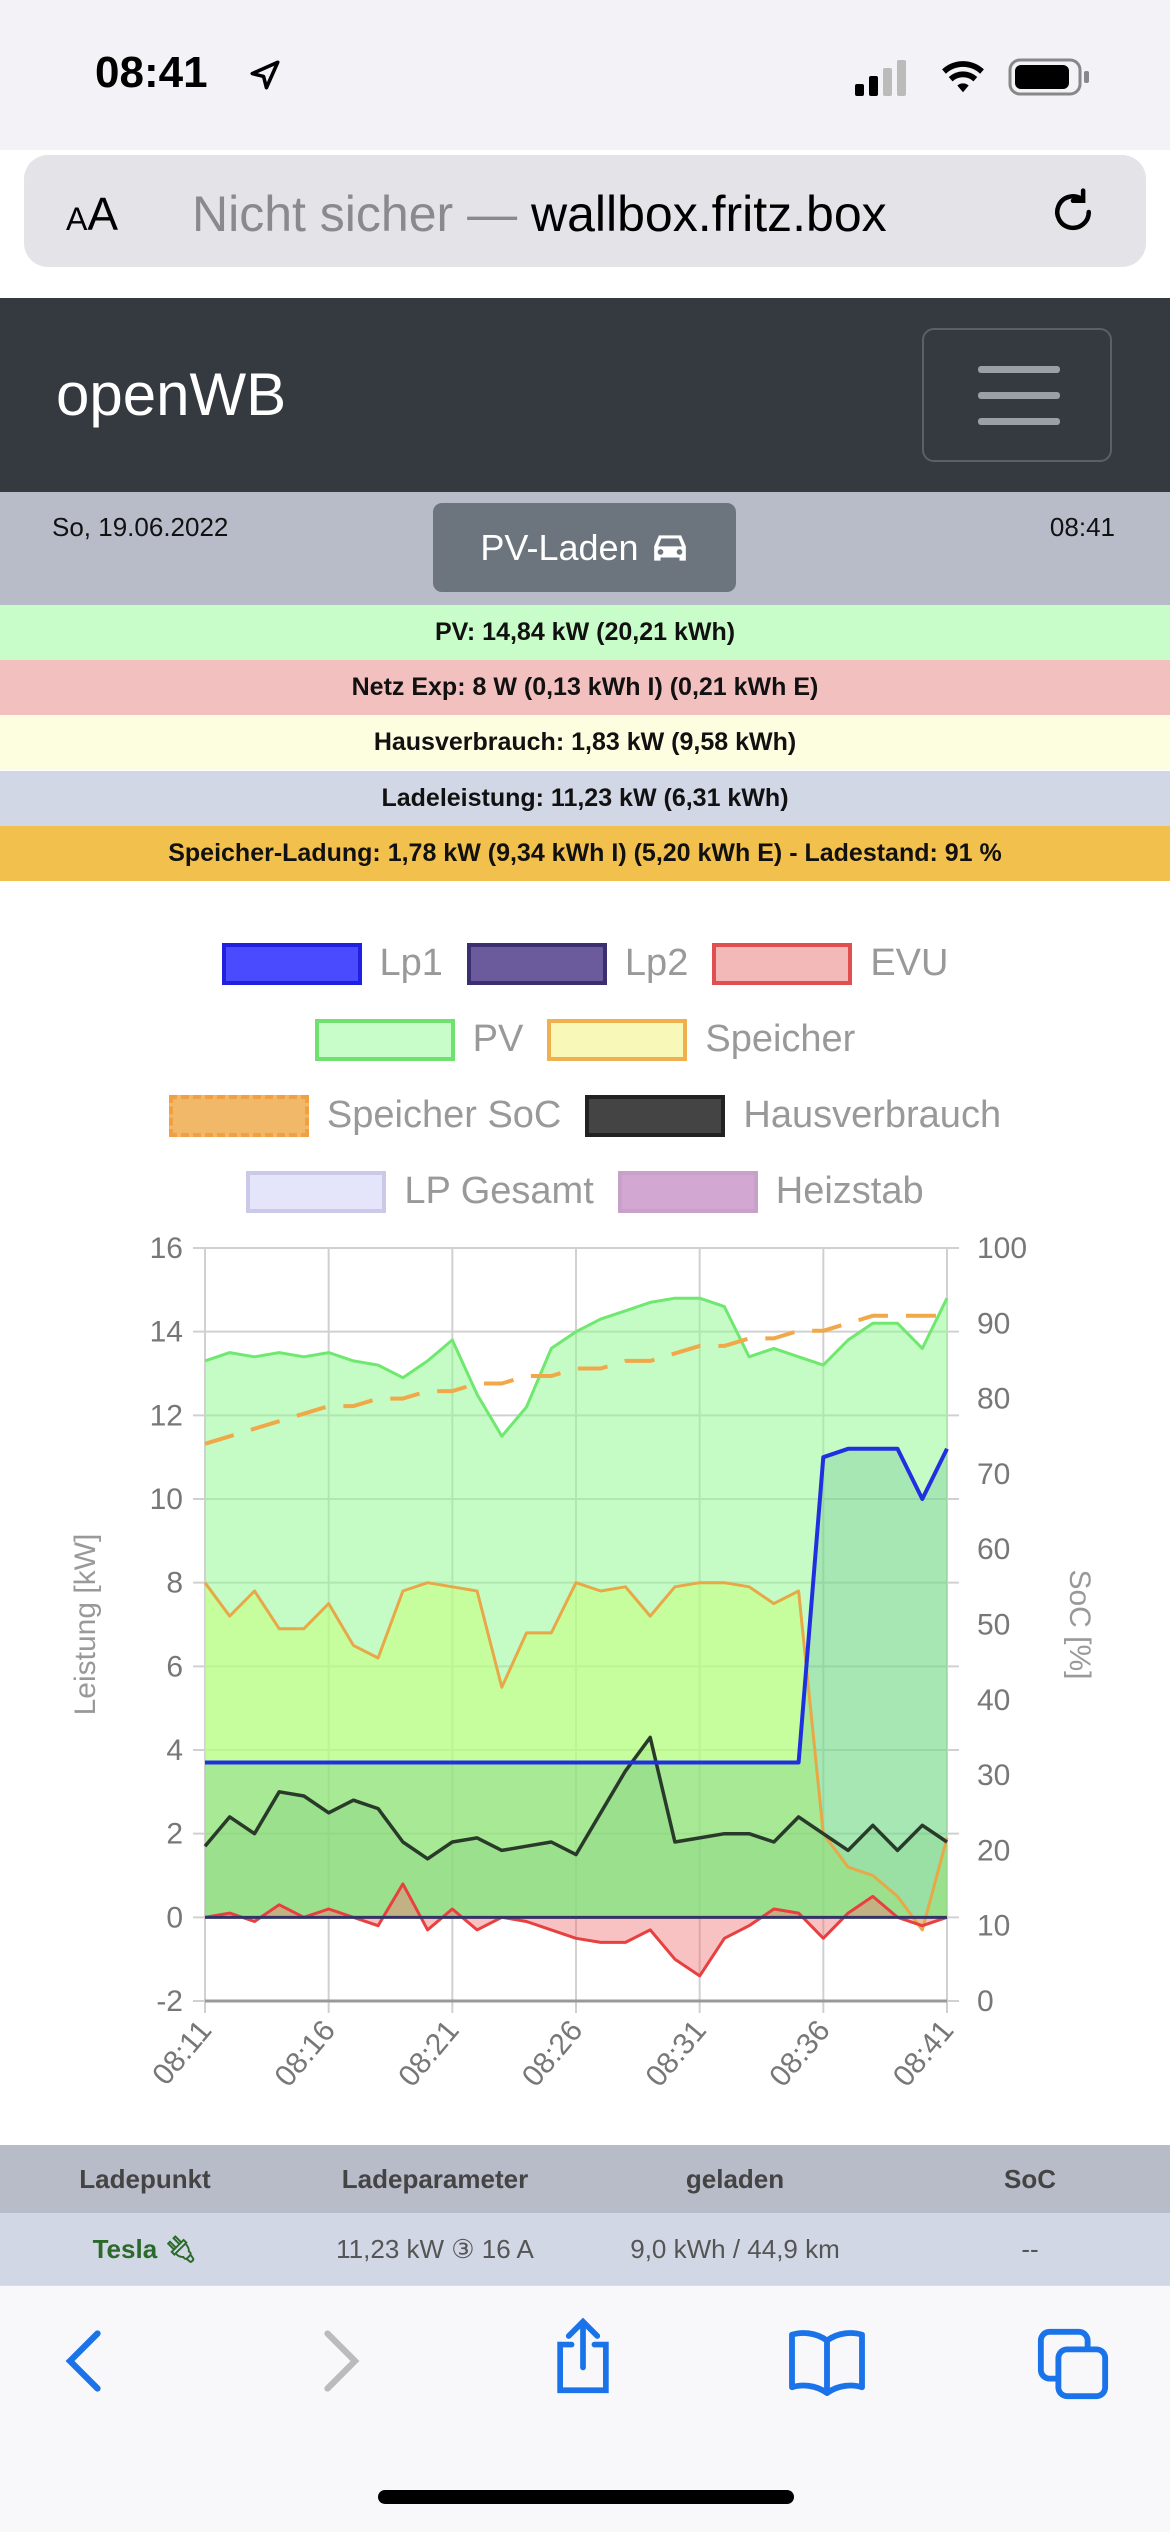  Describe the element at coordinates (963, 77) in the screenshot. I see `wifi-icon` at that location.